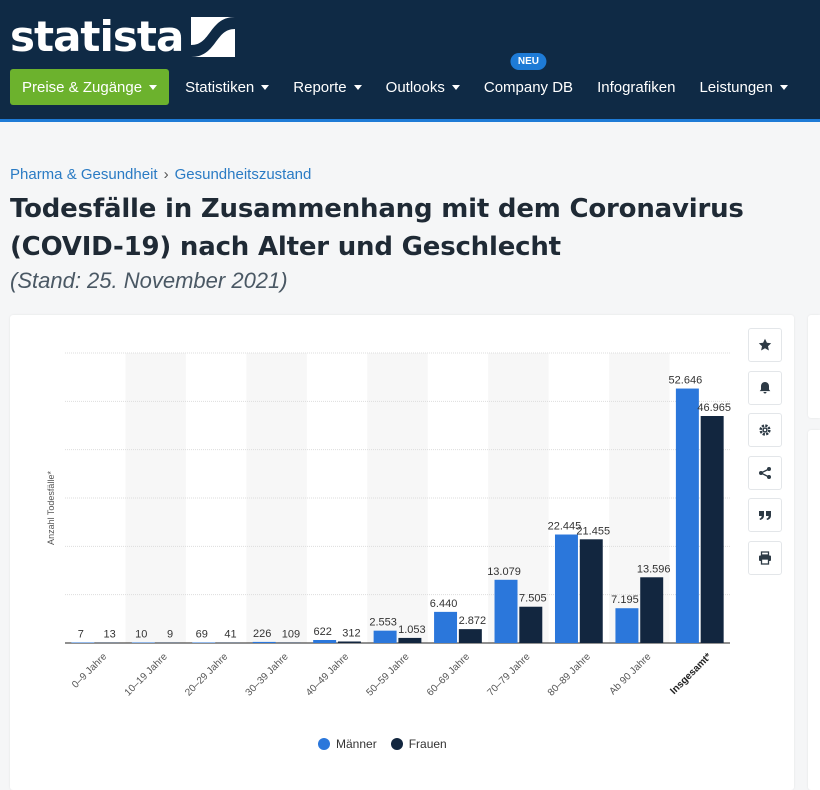 The image size is (820, 790). What do you see at coordinates (149, 280) in the screenshot?
I see `page-subtitle: (Stand: 25. November 2021)` at bounding box center [149, 280].